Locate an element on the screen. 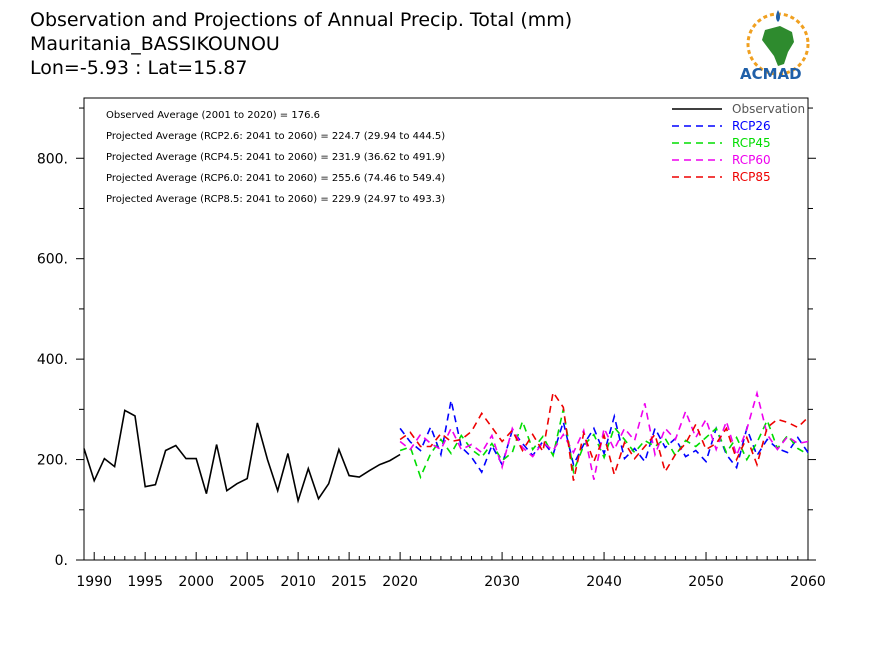 Image resolution: width=879 pixels, height=659 pixels. x-tick-label: 2000 is located at coordinates (196, 582).